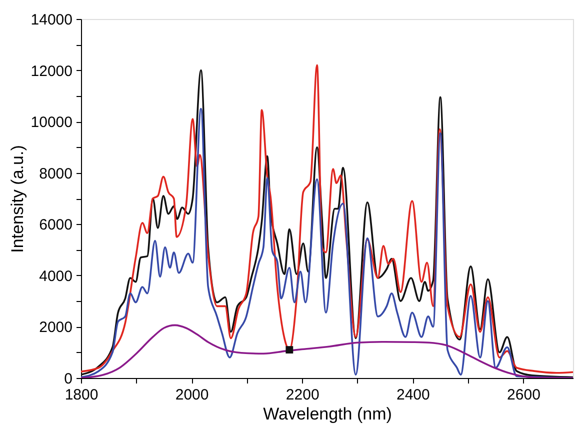 Image resolution: width=575 pixels, height=430 pixels. Describe the element at coordinates (192, 395) in the screenshot. I see `x-tick-label: 2000` at that location.